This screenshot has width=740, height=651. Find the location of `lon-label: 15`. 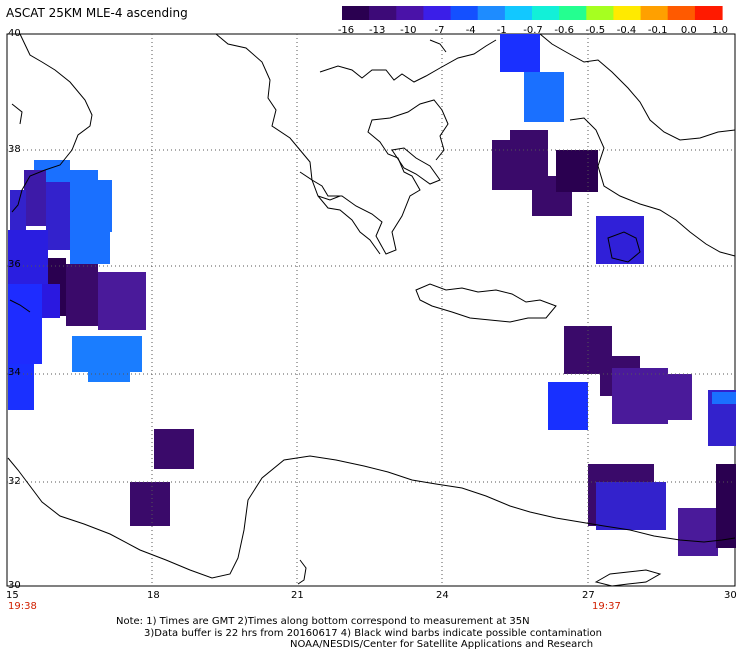

lon-label: 15 is located at coordinates (12, 595).